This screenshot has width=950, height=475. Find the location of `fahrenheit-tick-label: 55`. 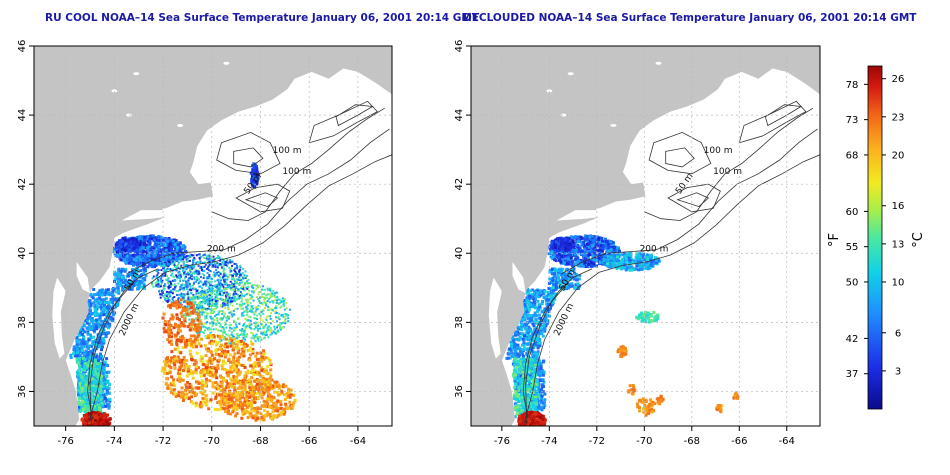

fahrenheit-tick-label: 55 is located at coordinates (852, 247).